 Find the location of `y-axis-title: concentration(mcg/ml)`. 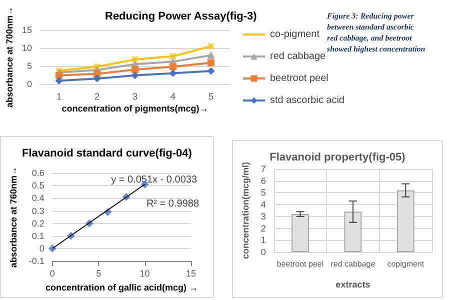

y-axis-title: concentration(mcg/ml) is located at coordinates (245, 211).